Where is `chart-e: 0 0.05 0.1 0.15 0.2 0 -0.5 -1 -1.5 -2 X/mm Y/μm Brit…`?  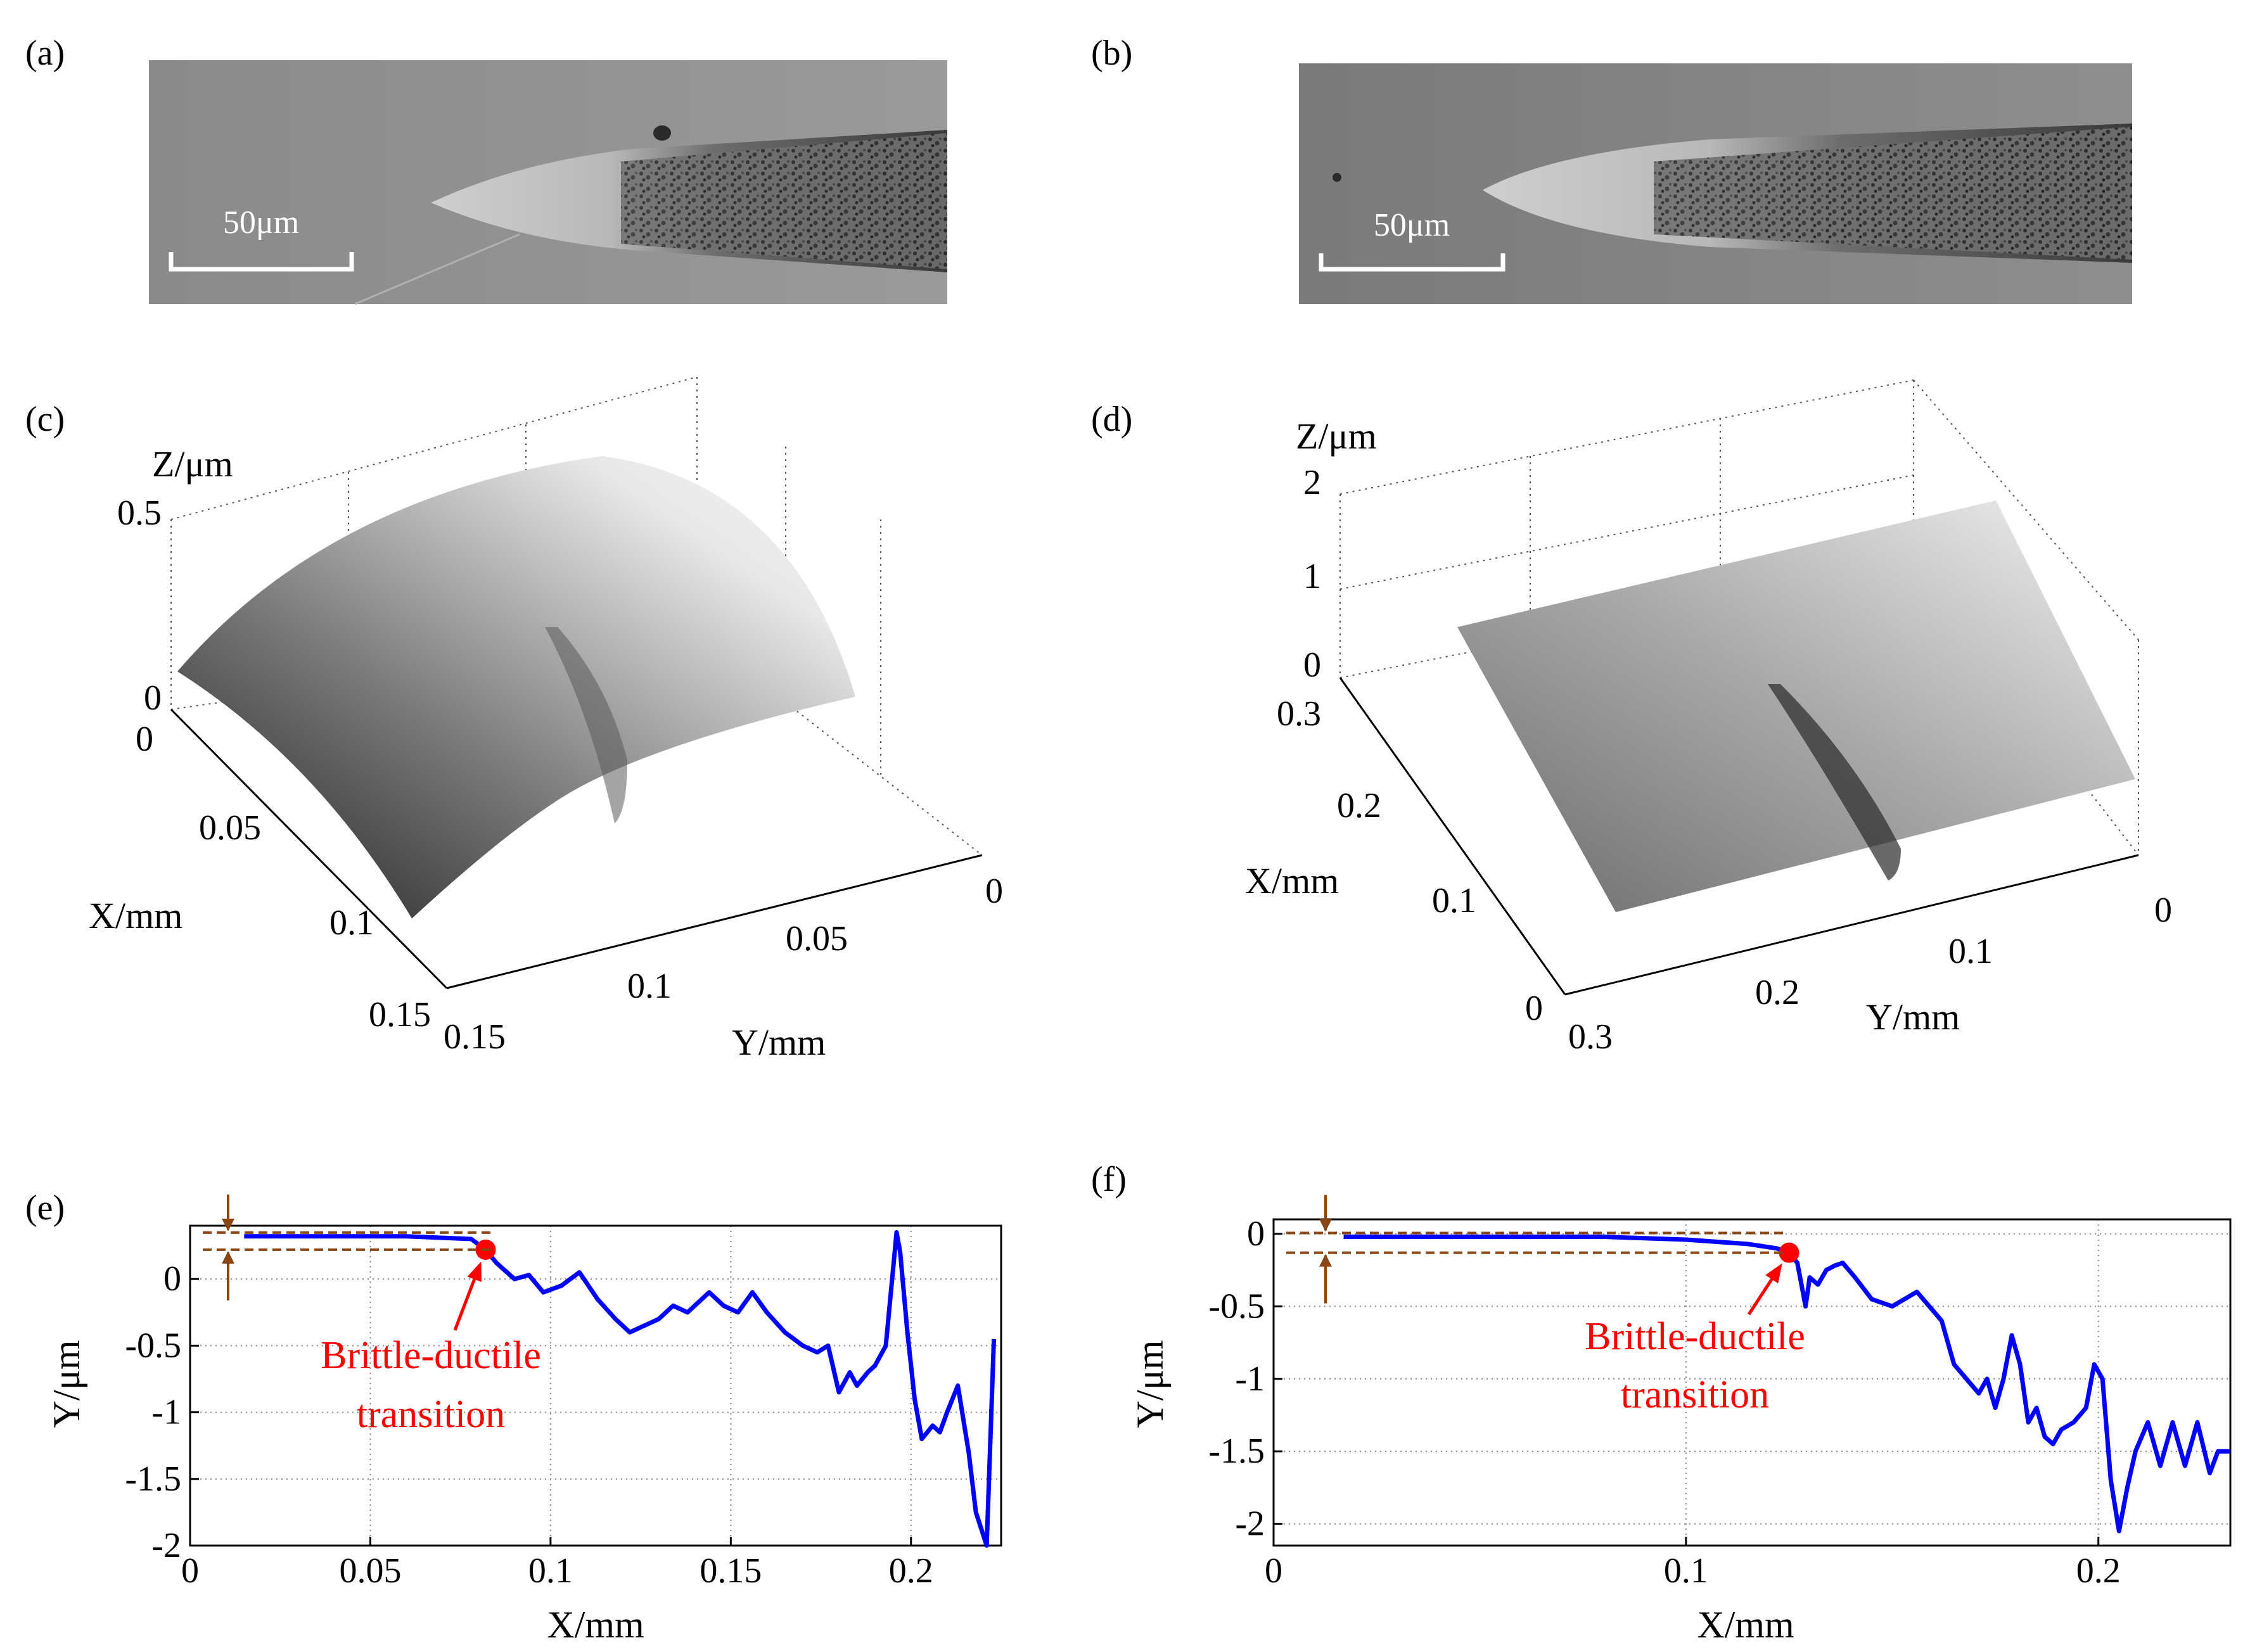 chart-e: 0 0.05 0.1 0.15 0.2 0 -0.5 -1 -1.5 -2 X/mm Y/μm Brit… is located at coordinates (524, 1420).